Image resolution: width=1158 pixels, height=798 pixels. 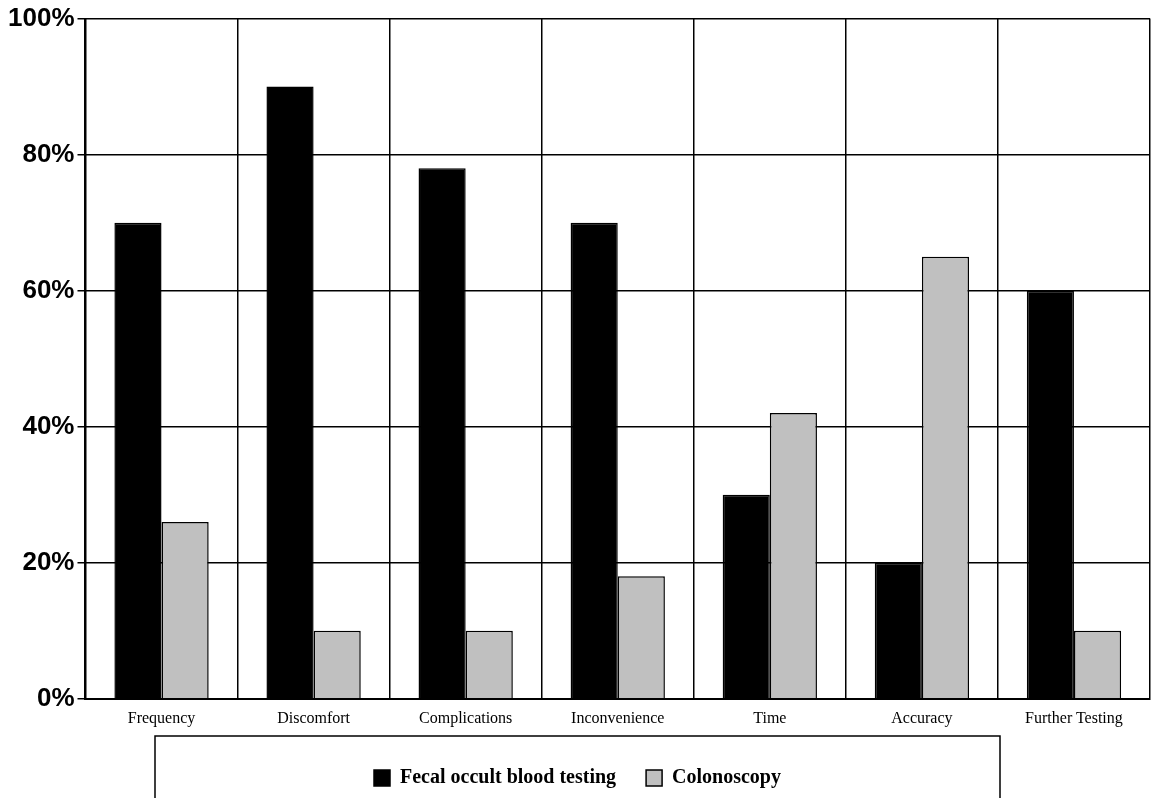 What do you see at coordinates (48, 560) in the screenshot?
I see `y-tick-label: 20%` at bounding box center [48, 560].